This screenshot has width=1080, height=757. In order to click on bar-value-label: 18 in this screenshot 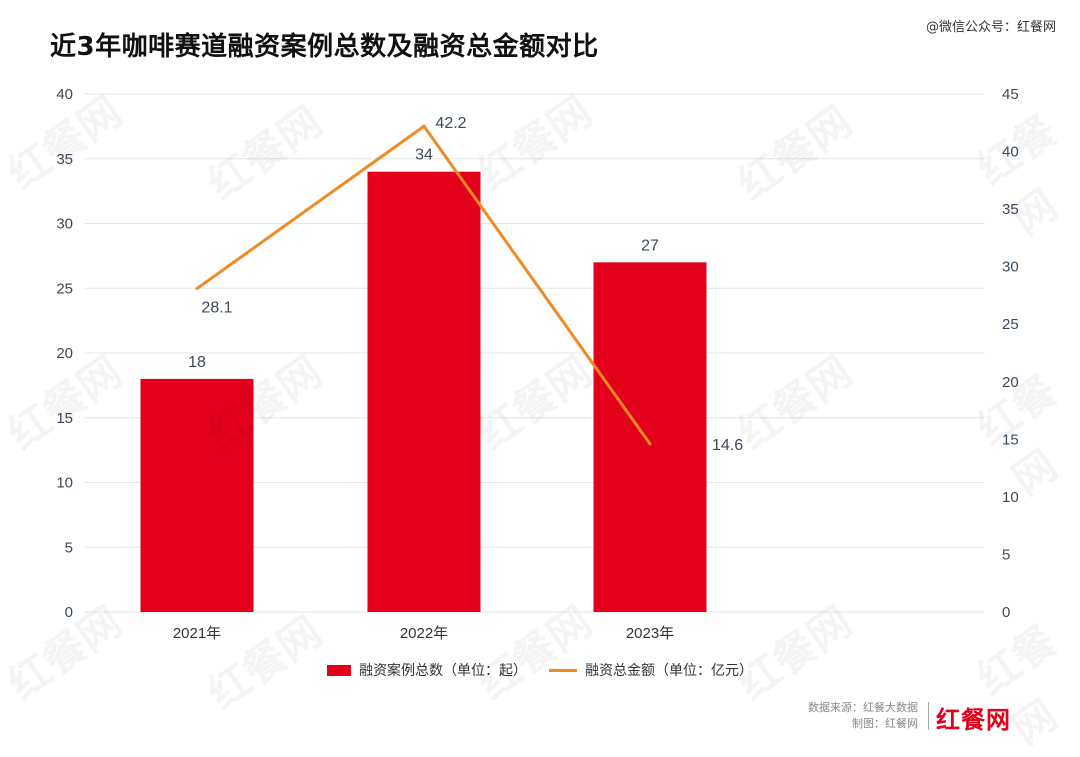, I will do `click(197, 362)`.